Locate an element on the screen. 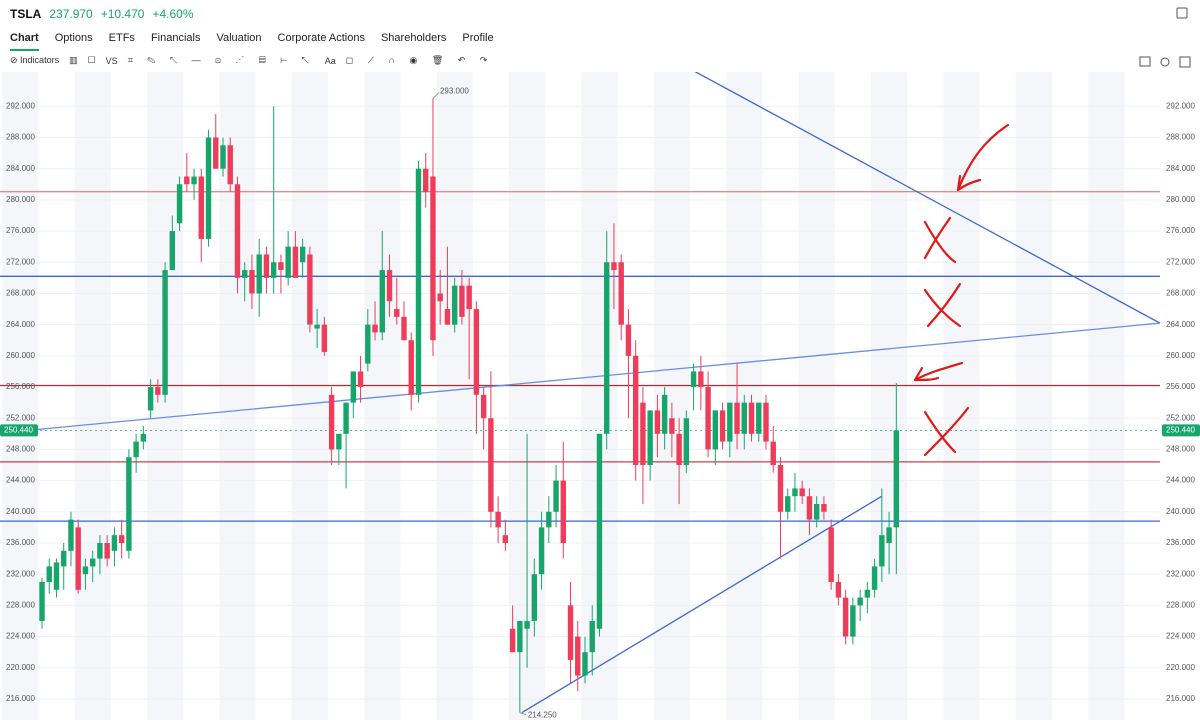 This screenshot has height=720, width=1200. tab: Options is located at coordinates (73, 38).